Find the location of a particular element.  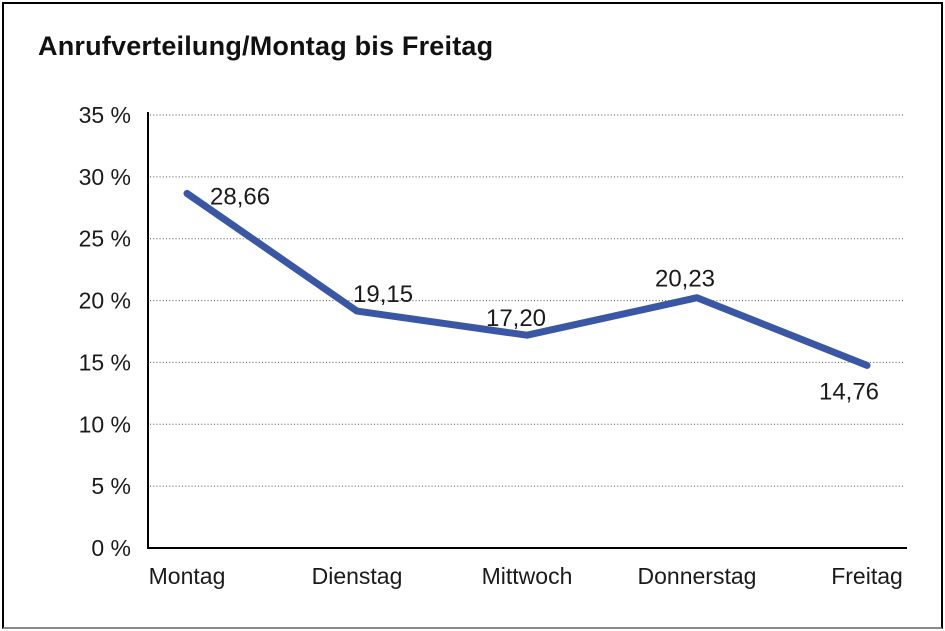

y-tick-label: 0 % is located at coordinates (111, 548).